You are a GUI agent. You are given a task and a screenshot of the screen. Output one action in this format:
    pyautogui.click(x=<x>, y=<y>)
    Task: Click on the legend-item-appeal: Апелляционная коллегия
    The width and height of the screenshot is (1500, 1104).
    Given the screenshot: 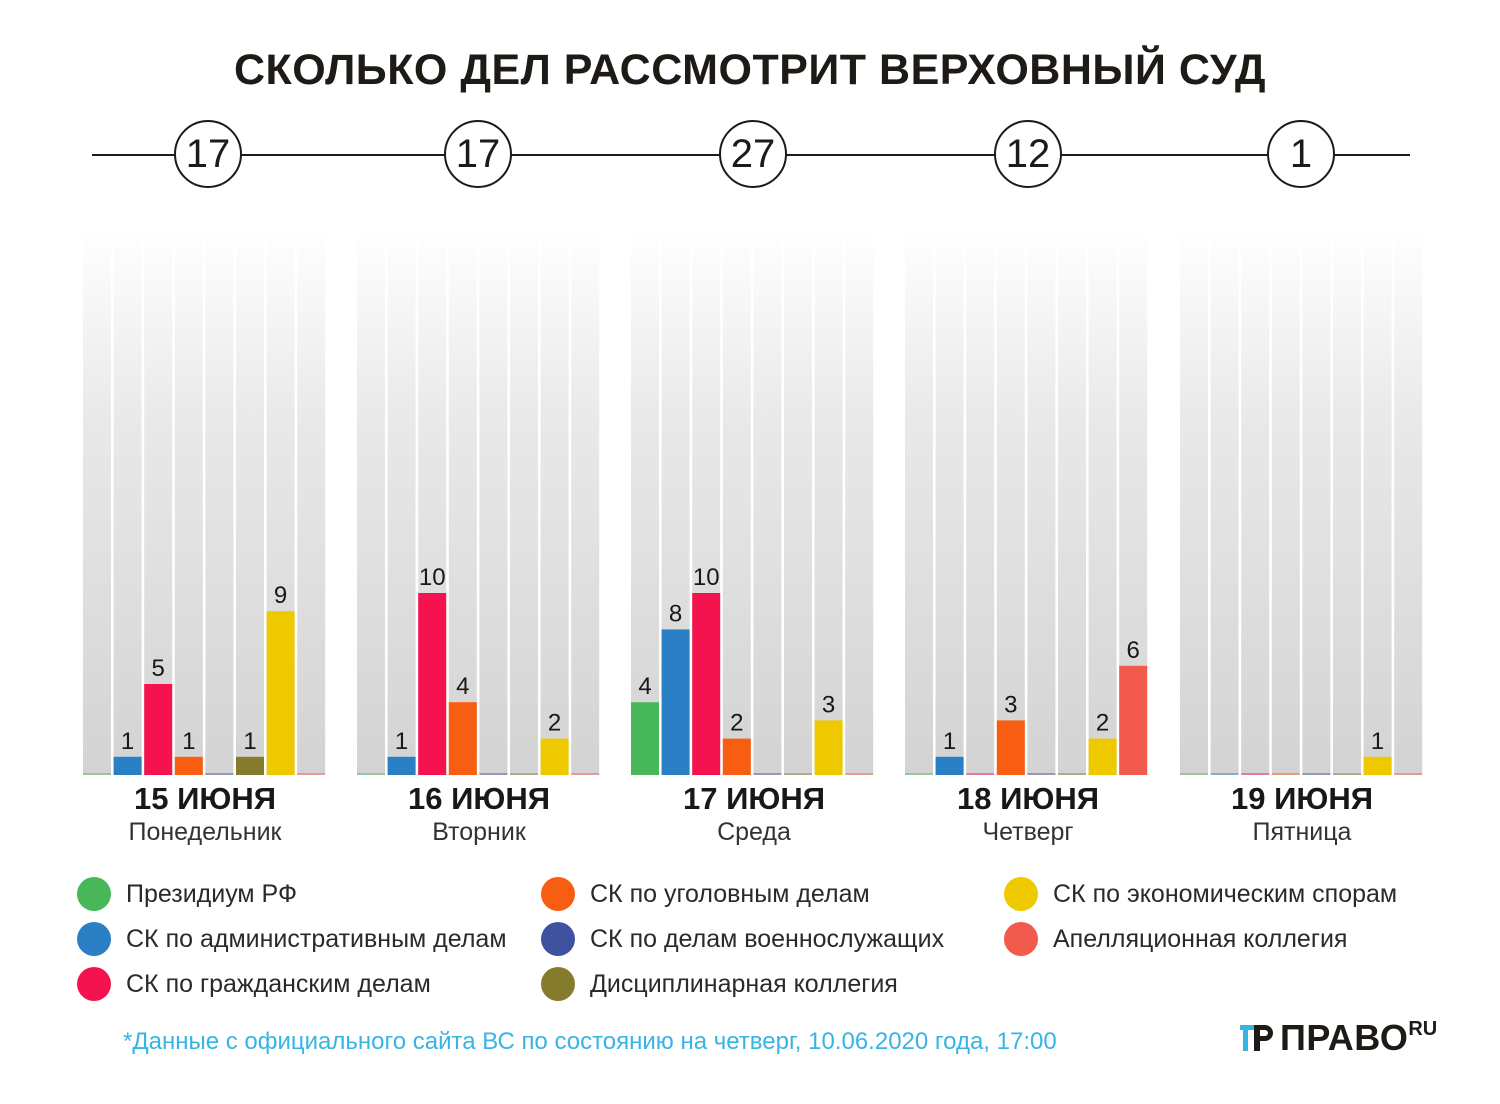 What is the action you would take?
    pyautogui.click(x=1175, y=939)
    